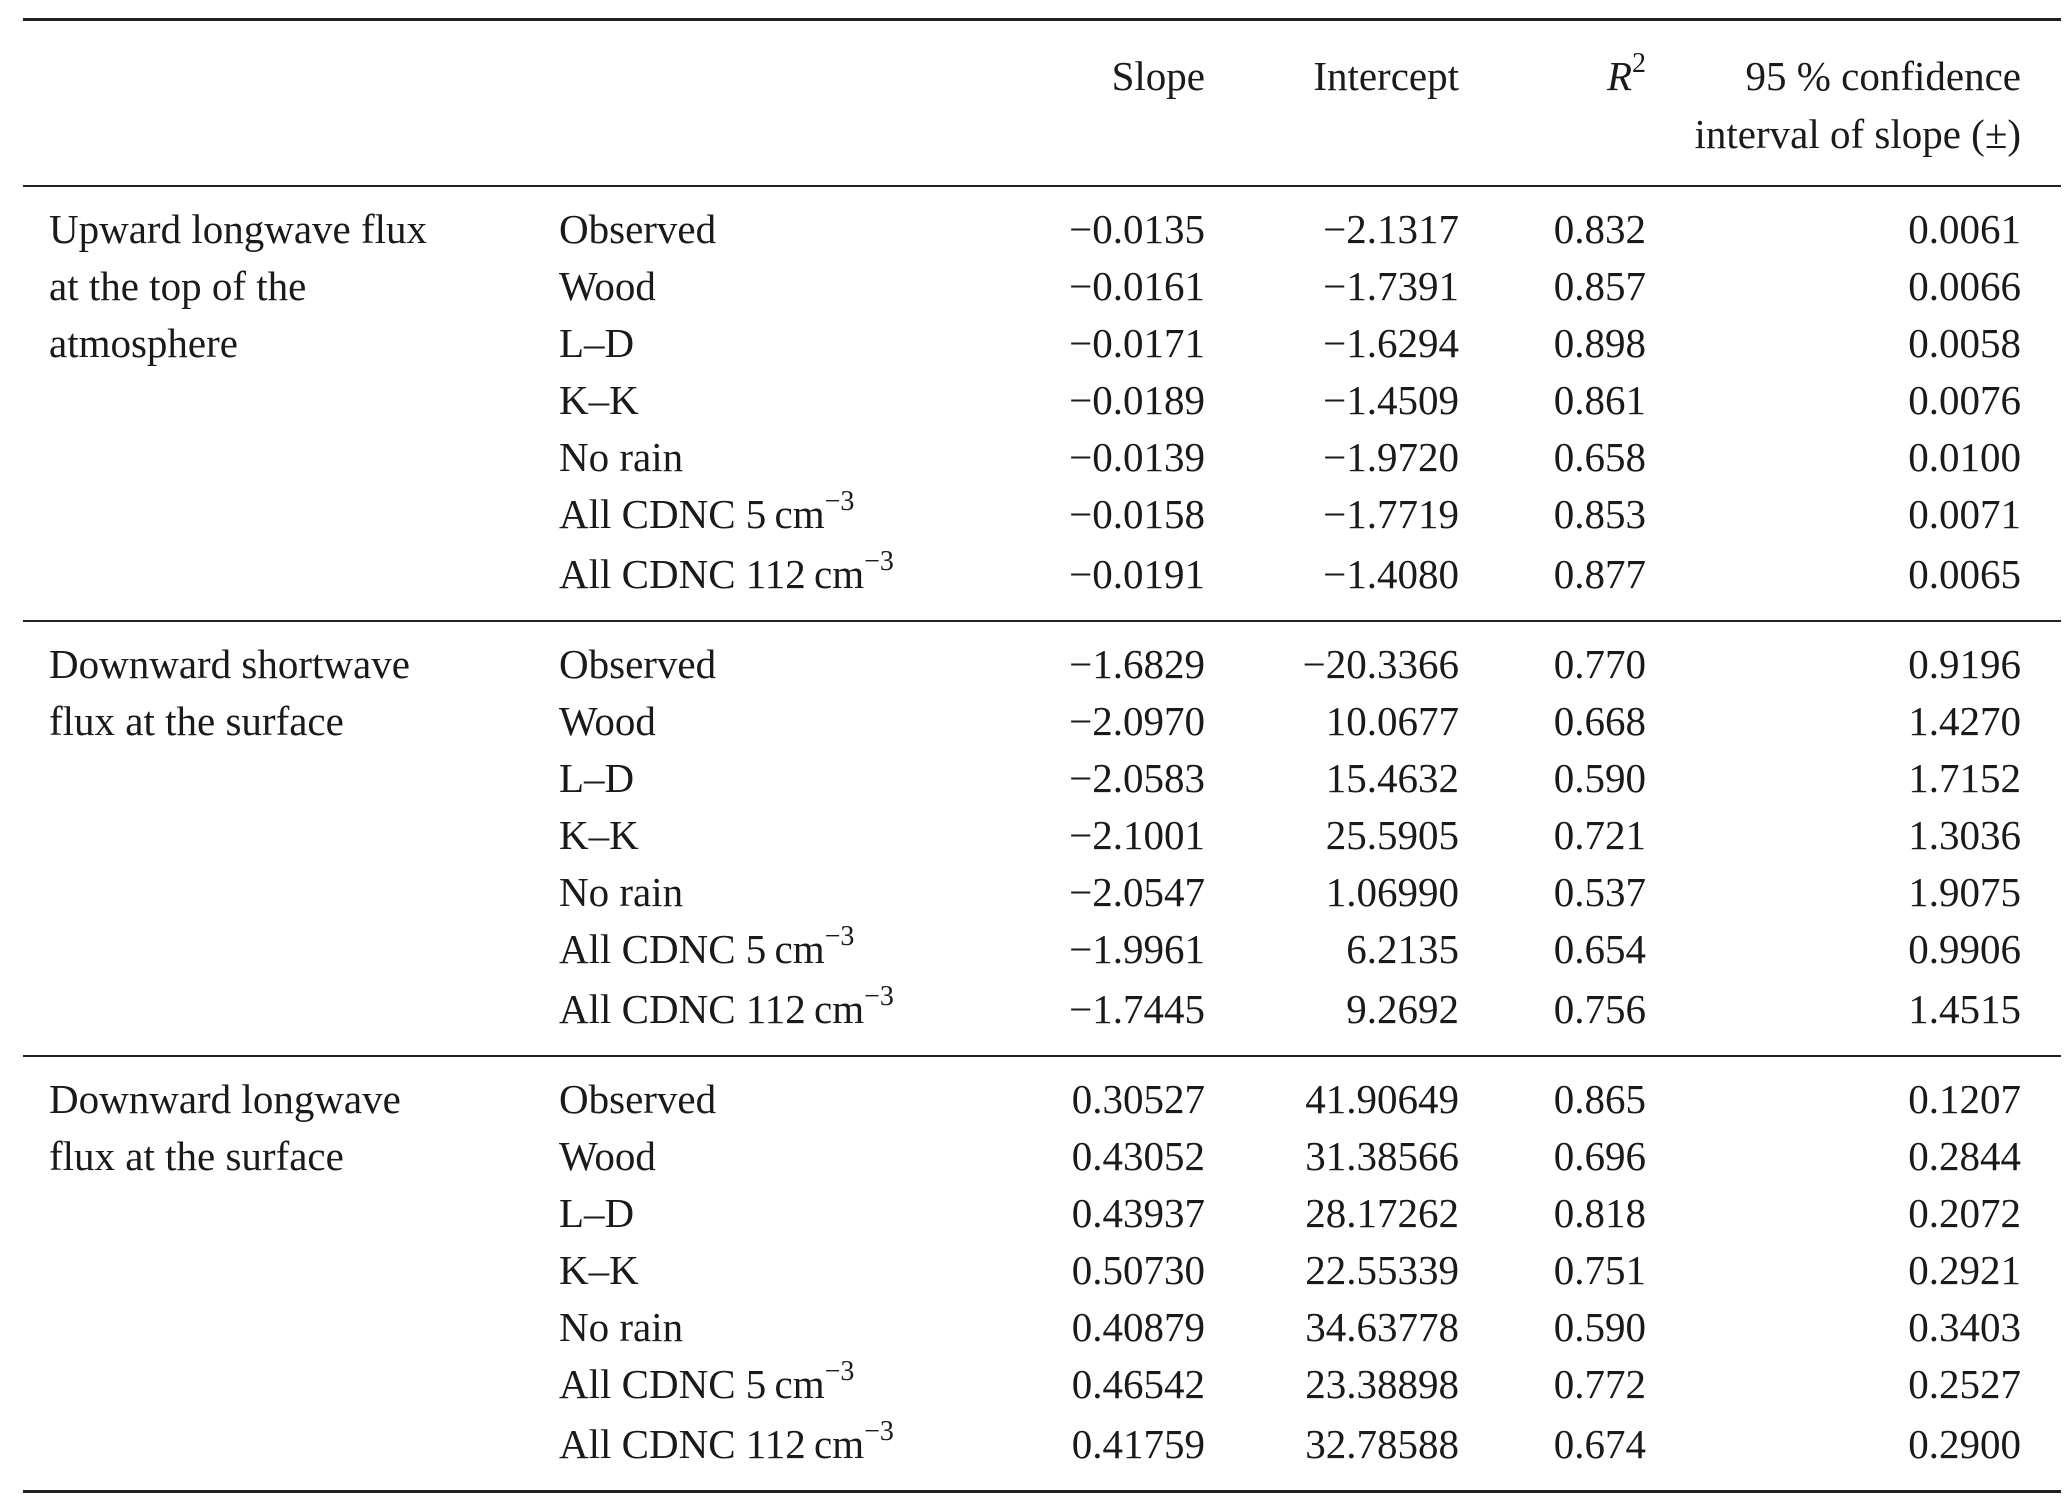 The height and width of the screenshot is (1496, 2067). What do you see at coordinates (638, 664) in the screenshot?
I see `case-text: Observed` at bounding box center [638, 664].